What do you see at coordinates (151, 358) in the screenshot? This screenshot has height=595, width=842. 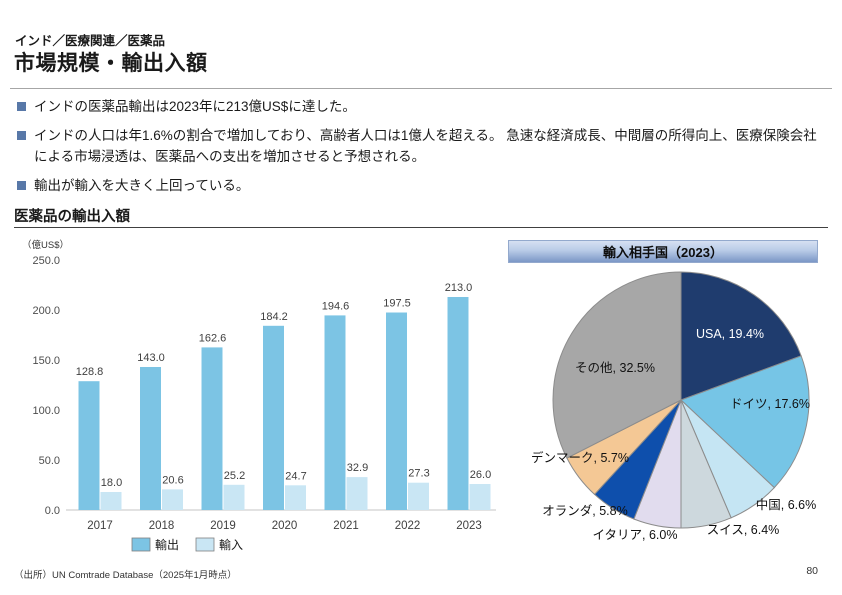 I see `bar-value-label: 143.0` at bounding box center [151, 358].